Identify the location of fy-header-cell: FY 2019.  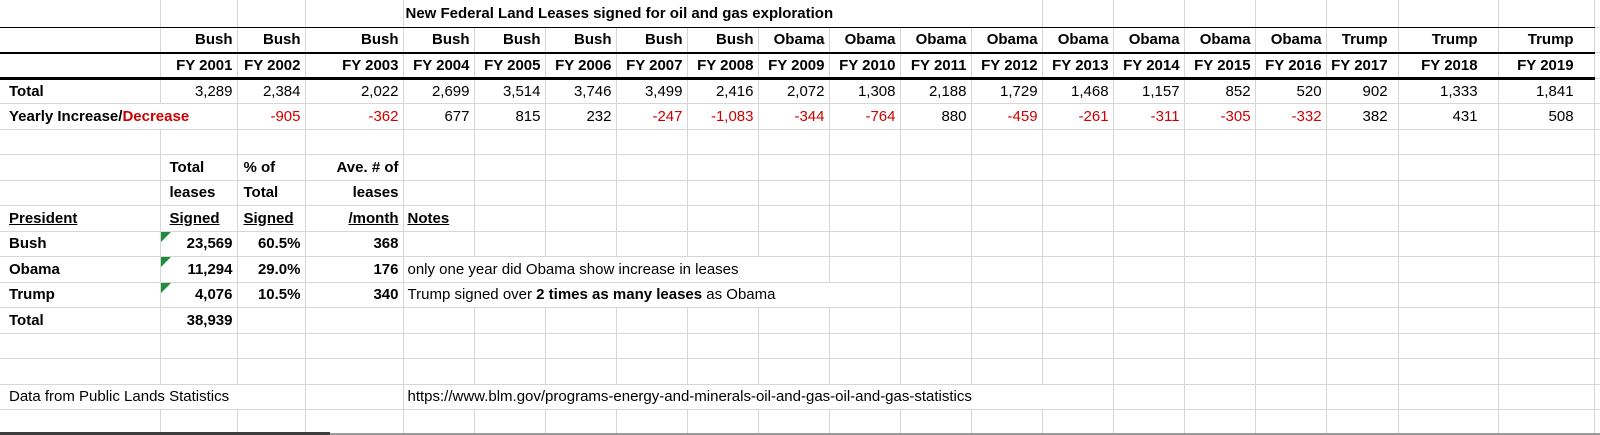
(1546, 66).